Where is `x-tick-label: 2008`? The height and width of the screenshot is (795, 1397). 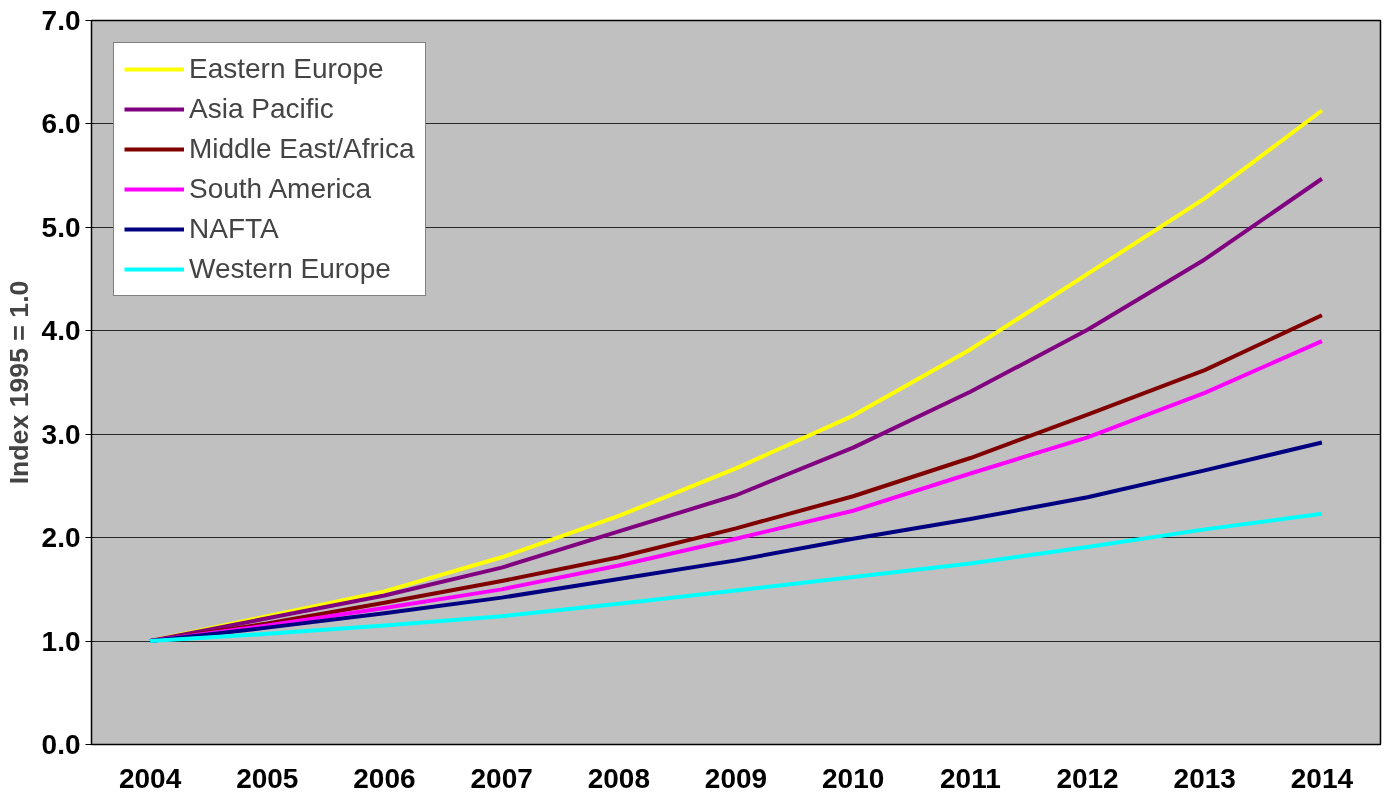
x-tick-label: 2008 is located at coordinates (618, 778).